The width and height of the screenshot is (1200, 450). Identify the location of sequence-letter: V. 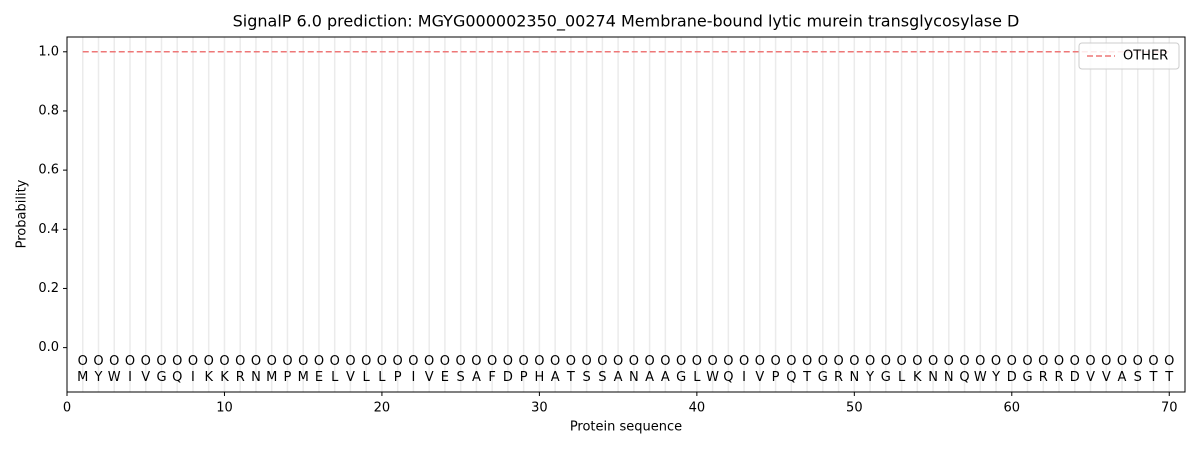
(429, 377).